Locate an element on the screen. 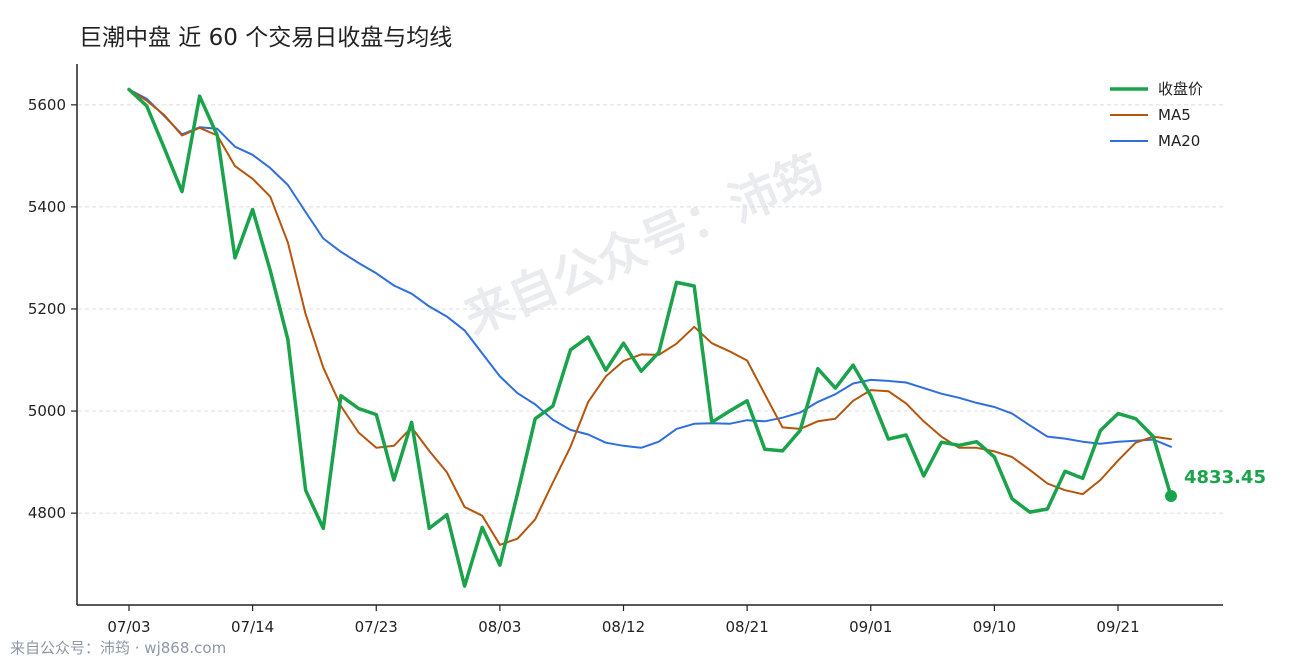  x-tick-label-07/03: 07/03 is located at coordinates (128, 627).